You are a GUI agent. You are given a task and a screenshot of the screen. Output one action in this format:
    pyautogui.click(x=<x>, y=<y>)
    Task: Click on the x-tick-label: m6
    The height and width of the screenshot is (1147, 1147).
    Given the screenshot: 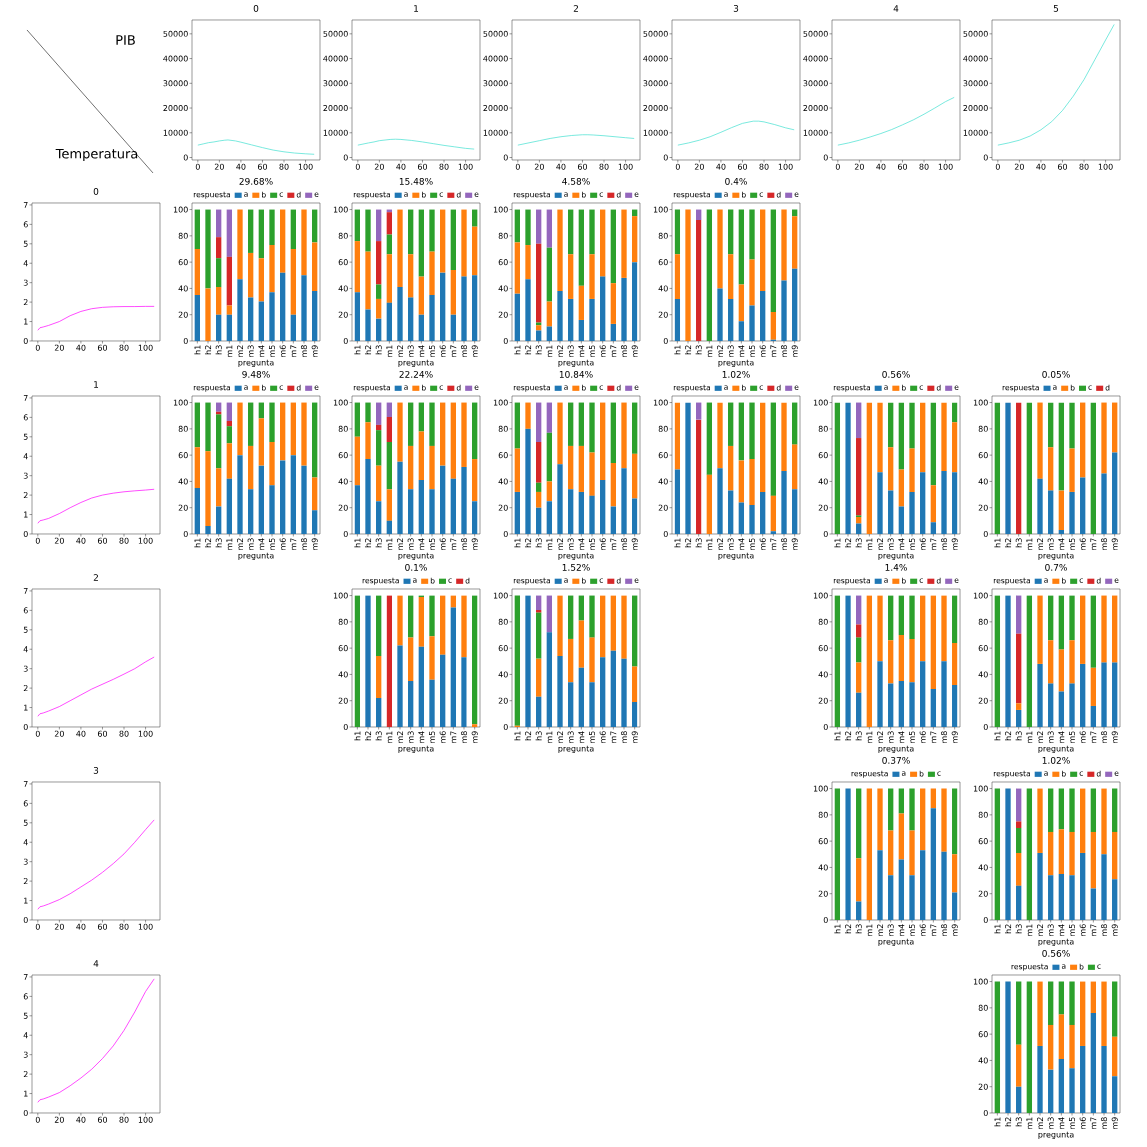 What is the action you would take?
    pyautogui.click(x=1082, y=737)
    